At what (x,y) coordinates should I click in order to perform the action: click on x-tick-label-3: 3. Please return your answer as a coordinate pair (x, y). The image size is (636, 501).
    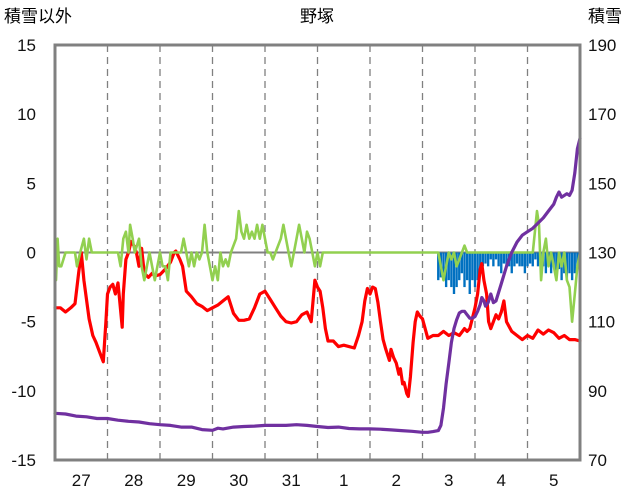
    Looking at the image, I should click on (448, 480).